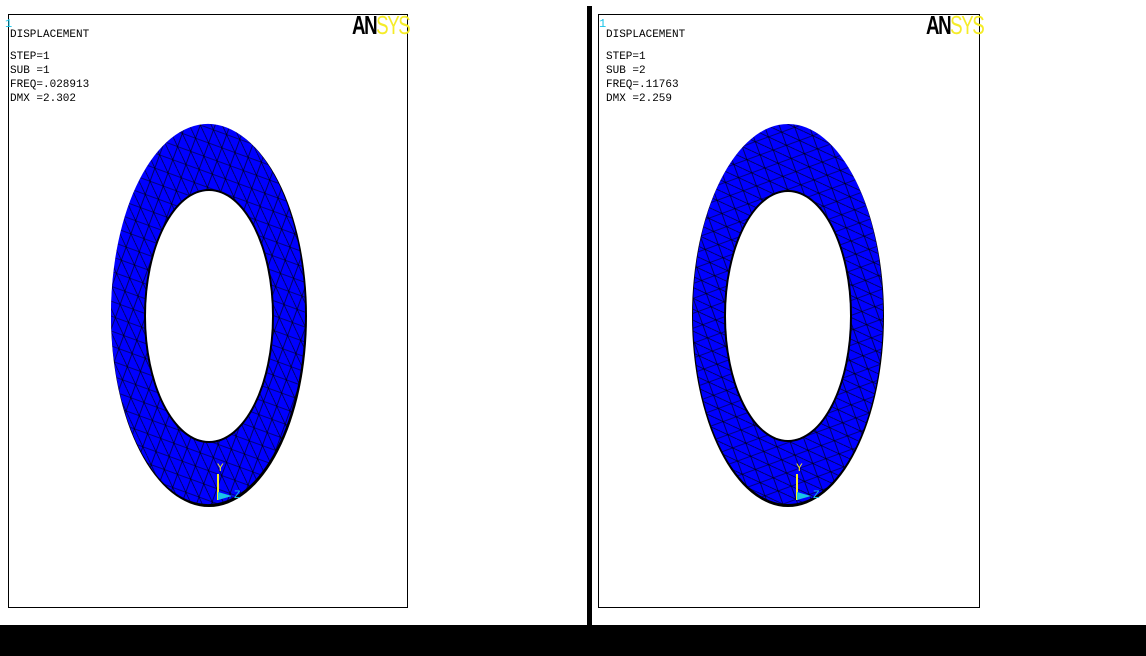 The width and height of the screenshot is (1146, 656). What do you see at coordinates (50, 85) in the screenshot?
I see `frequency-value: FREQ=.028913` at bounding box center [50, 85].